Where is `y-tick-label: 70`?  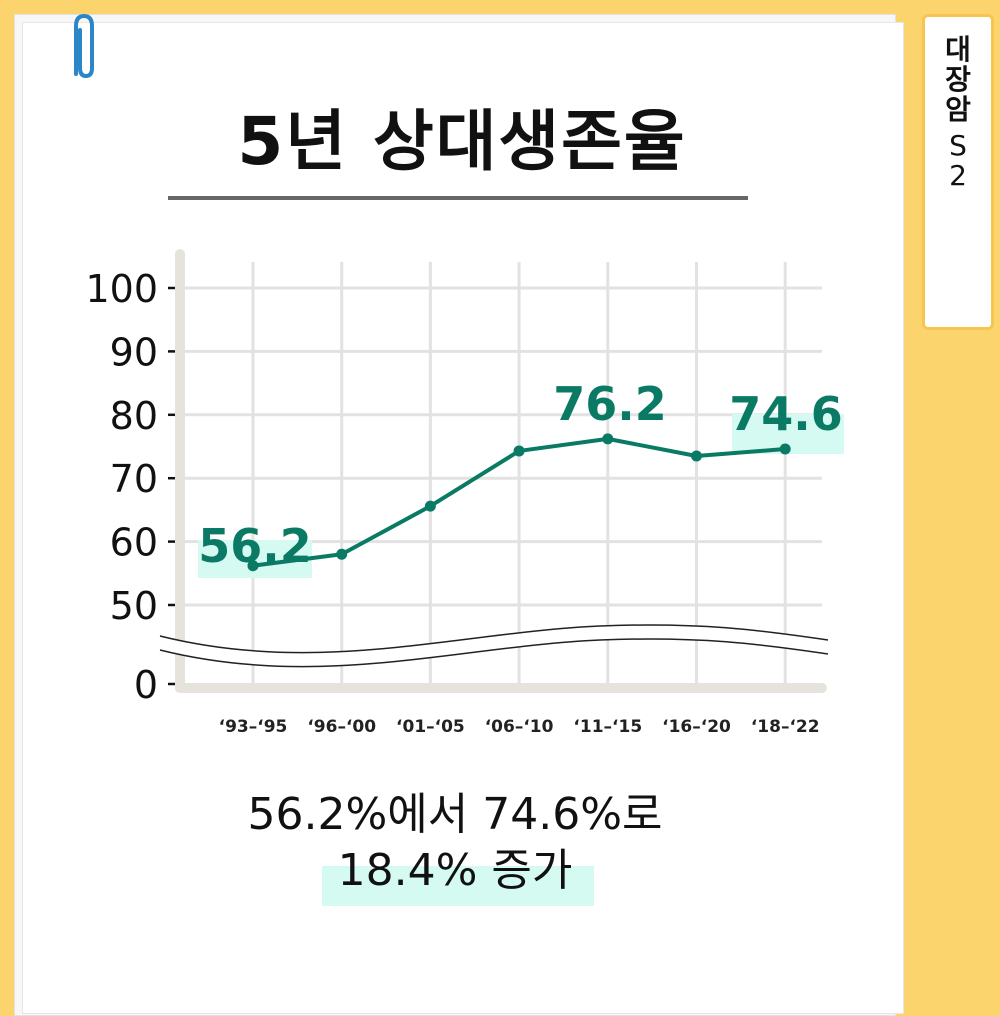
y-tick-label: 70 is located at coordinates (134, 479).